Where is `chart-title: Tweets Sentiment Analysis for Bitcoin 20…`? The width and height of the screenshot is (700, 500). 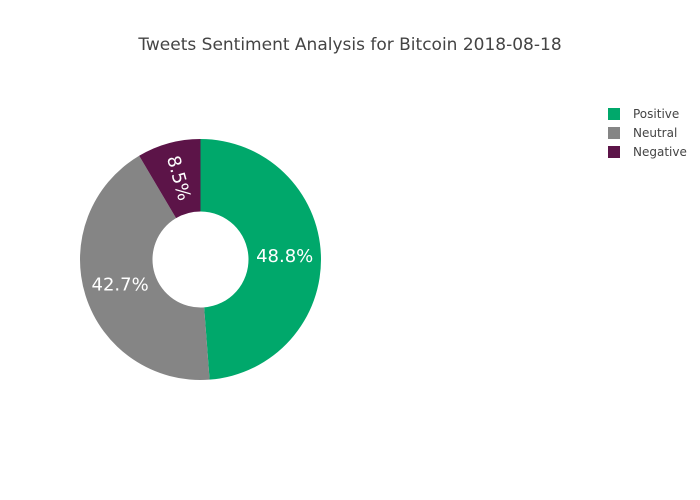
chart-title: Tweets Sentiment Analysis for Bitcoin 20… is located at coordinates (349, 45).